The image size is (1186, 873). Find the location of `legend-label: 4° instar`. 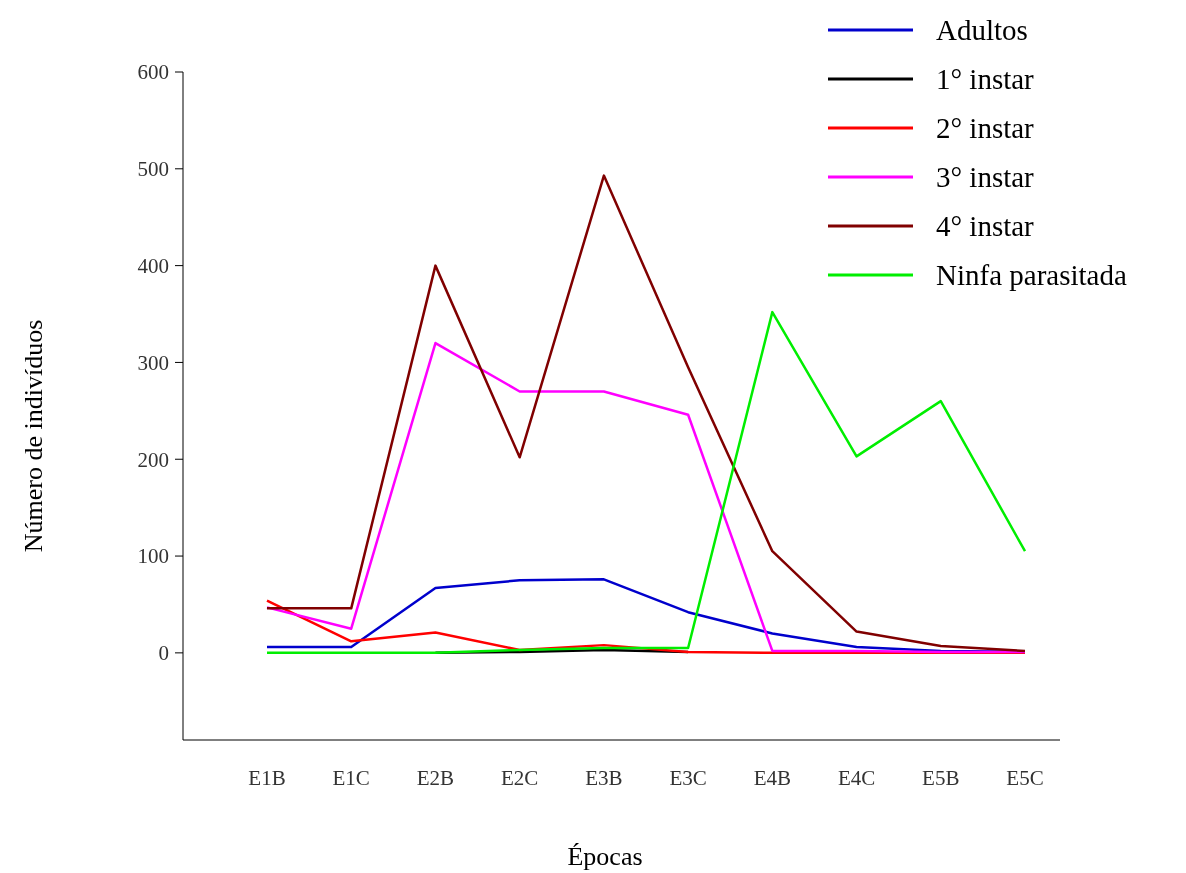

legend-label: 4° instar is located at coordinates (985, 226).